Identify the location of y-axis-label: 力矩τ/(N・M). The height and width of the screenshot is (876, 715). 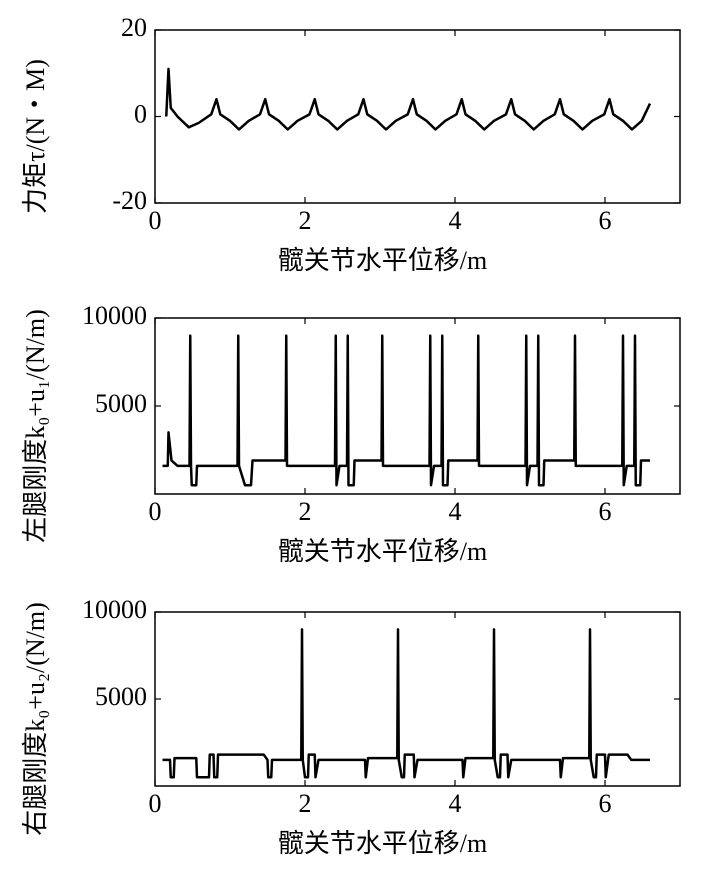
(35, 136).